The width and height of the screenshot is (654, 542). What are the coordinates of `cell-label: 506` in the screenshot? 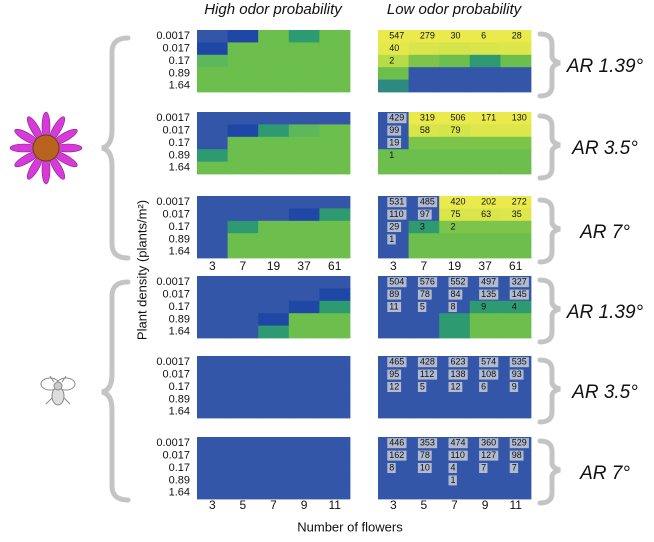 It's located at (458, 118).